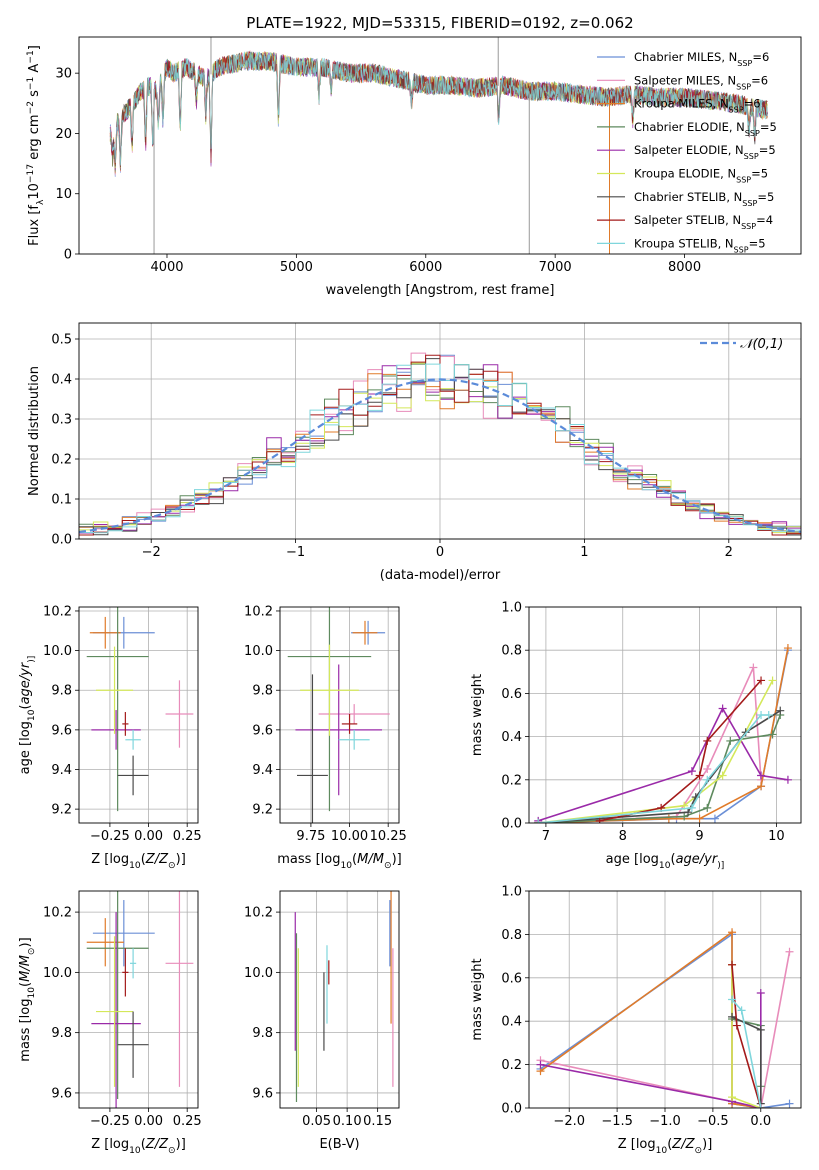 This screenshot has height=1170, width=819. Describe the element at coordinates (187, 1121) in the screenshot. I see `x-tick-label: 0.25` at that location.